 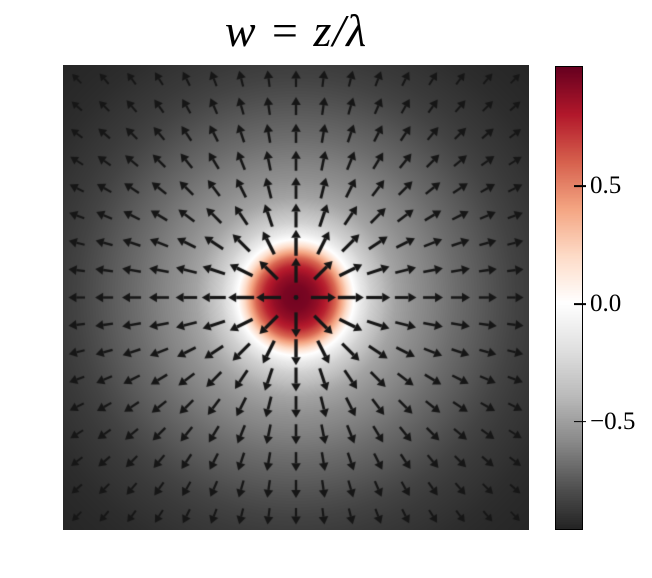 I want to click on colorbar-tick-label: 0.0, so click(x=606, y=303).